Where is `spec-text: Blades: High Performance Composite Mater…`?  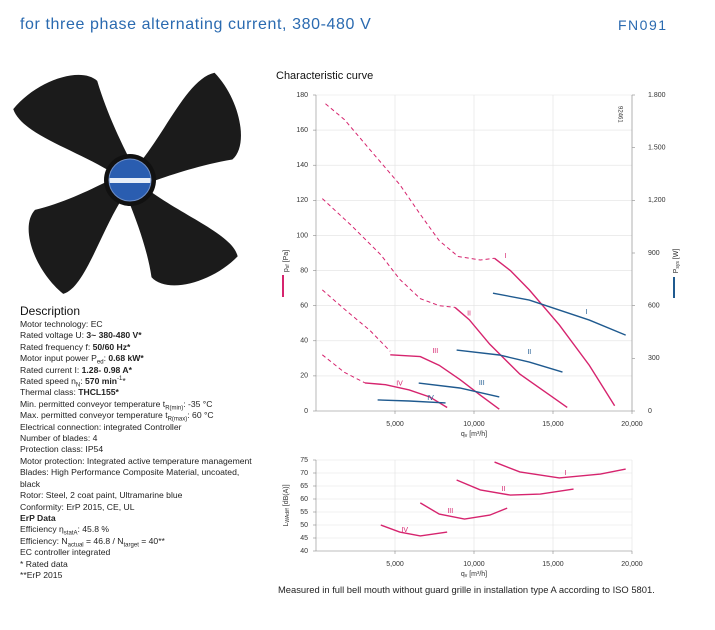 spec-text: Blades: High Performance Composite Mater… is located at coordinates (130, 478).